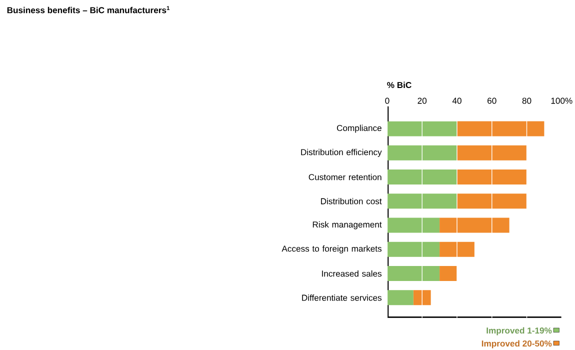  Describe the element at coordinates (519, 331) in the screenshot. I see `legend-label: Improved 1-19%` at that location.